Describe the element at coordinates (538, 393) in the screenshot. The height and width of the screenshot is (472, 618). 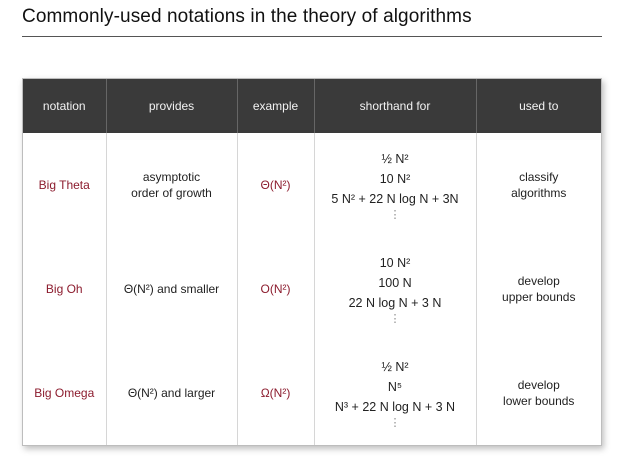
I see `used-to-cell: develop lower bounds` at that location.